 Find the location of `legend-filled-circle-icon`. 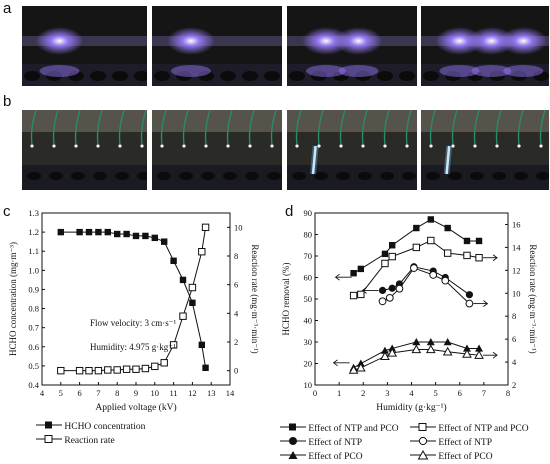

legend-filled-circle-icon is located at coordinates (293, 443).